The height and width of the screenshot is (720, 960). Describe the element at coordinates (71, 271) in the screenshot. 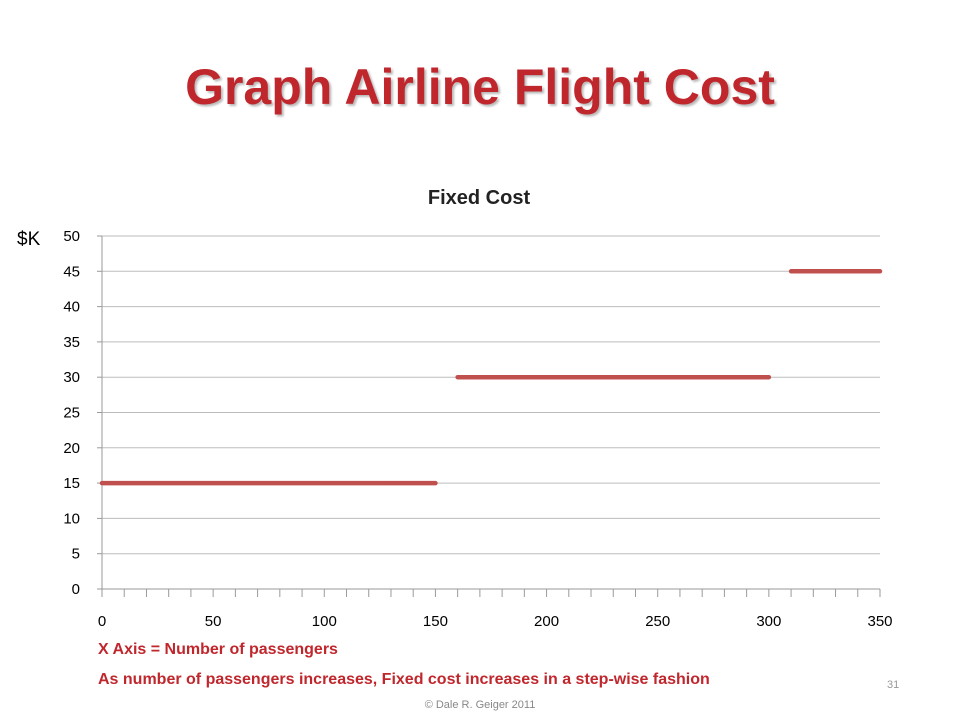

I see `y-tick-label-45: 45` at that location.